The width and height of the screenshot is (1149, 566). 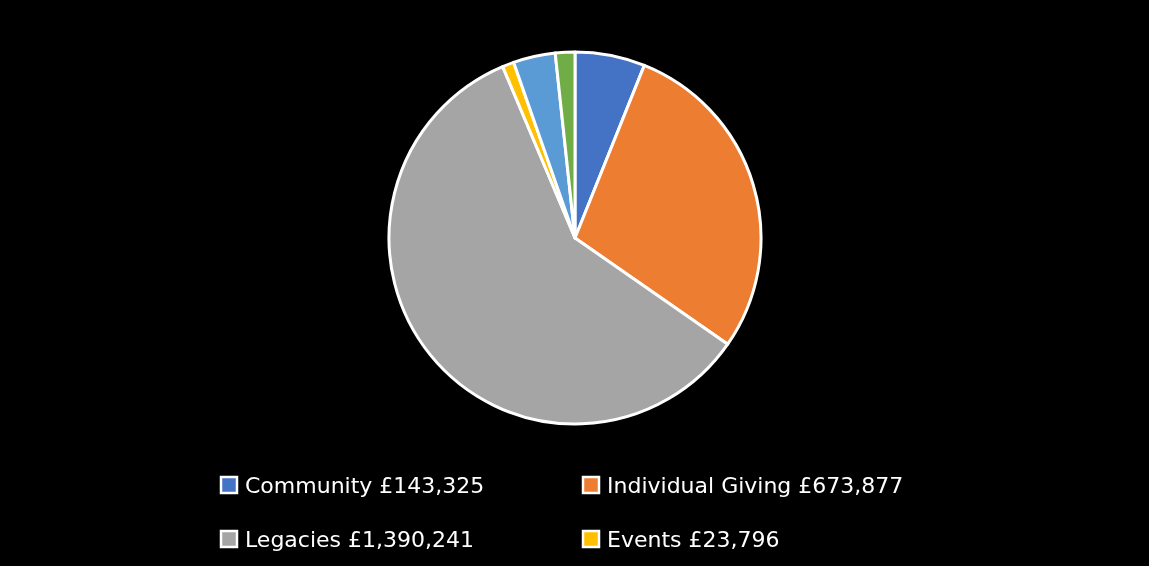 I want to click on data-label: £673,877, so click(x=851, y=485).